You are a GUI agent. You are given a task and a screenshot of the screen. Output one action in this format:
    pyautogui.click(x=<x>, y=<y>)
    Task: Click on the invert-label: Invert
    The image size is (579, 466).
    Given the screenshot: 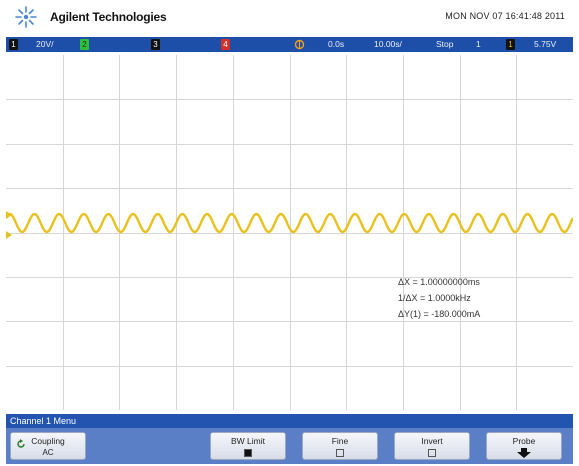 What is the action you would take?
    pyautogui.click(x=432, y=441)
    